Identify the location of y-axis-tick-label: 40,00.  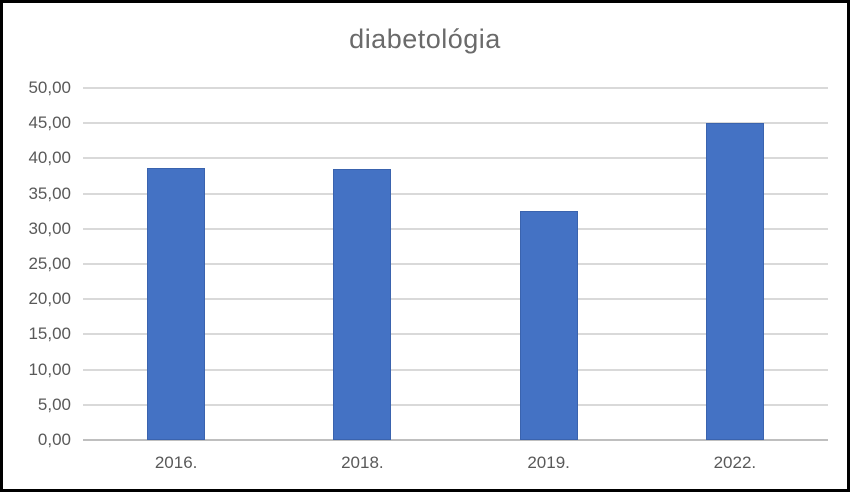
(49, 158).